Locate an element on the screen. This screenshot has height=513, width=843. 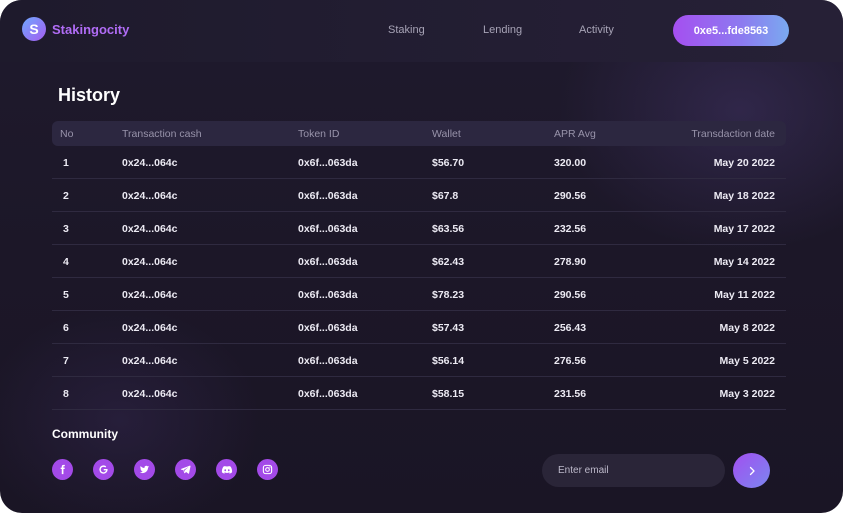
cell-date: May 11 2022 is located at coordinates (744, 295).